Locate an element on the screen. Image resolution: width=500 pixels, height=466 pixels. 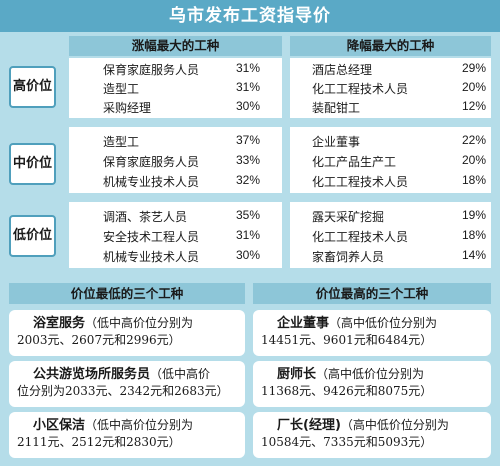
list-item: 调酒、茶艺人员 35% is located at coordinates (182, 216).